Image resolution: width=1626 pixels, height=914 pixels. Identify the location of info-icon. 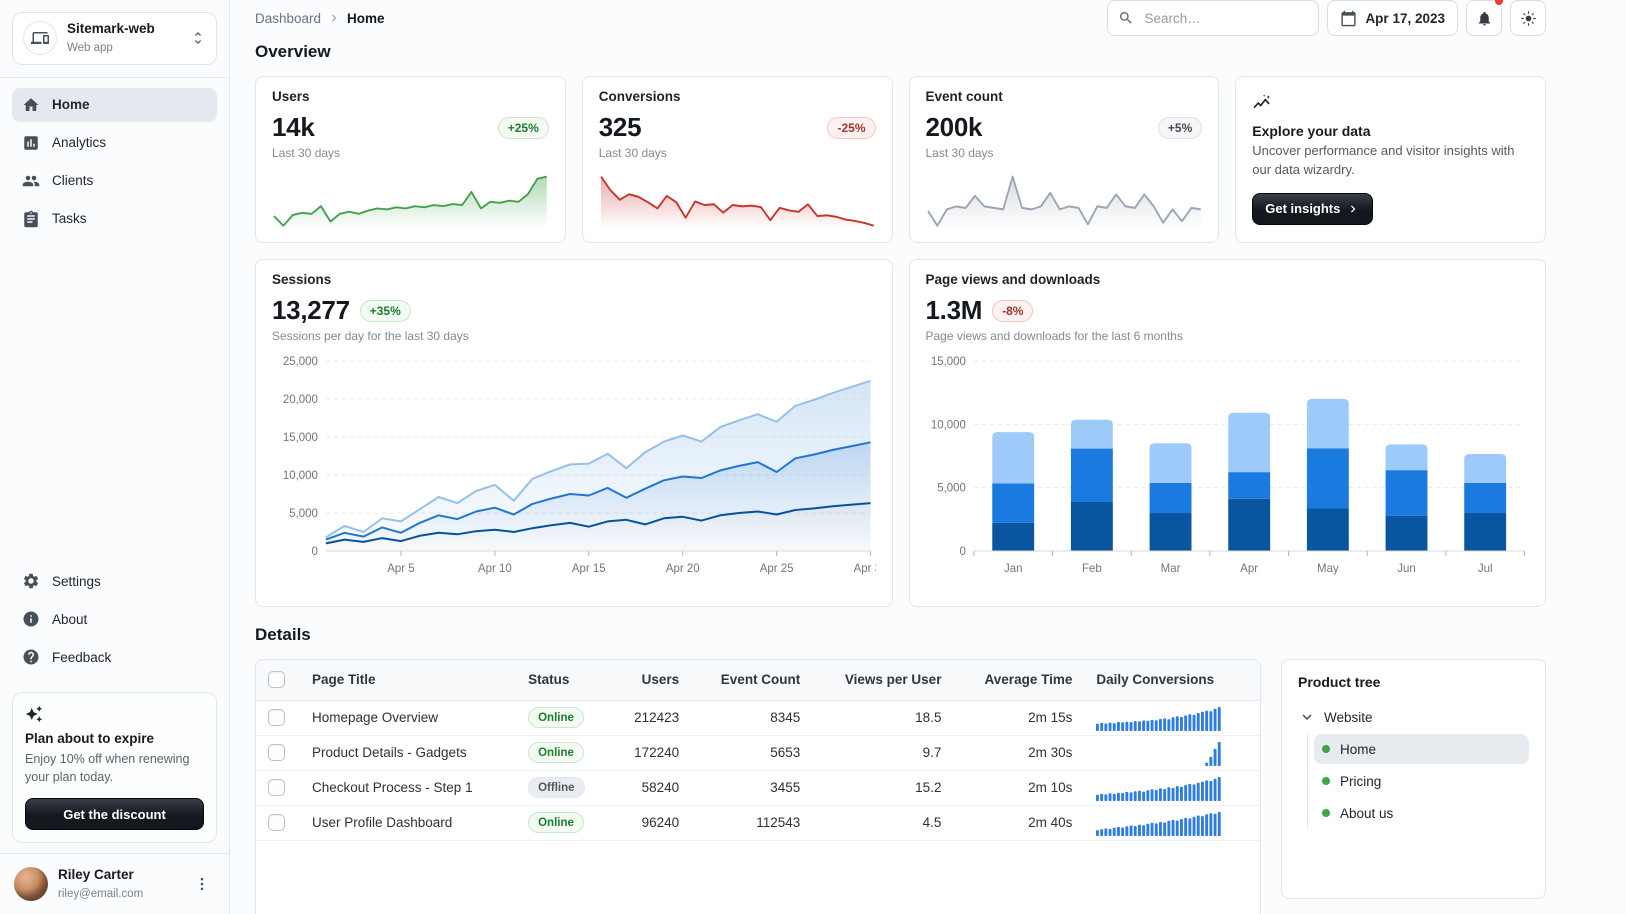
(31, 619).